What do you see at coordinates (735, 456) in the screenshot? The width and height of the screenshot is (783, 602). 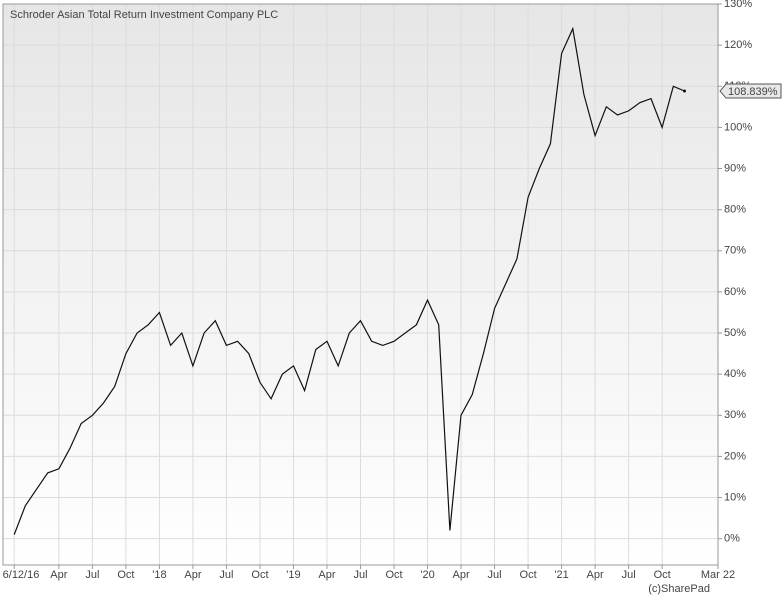 I see `y-tick-label: 20%` at bounding box center [735, 456].